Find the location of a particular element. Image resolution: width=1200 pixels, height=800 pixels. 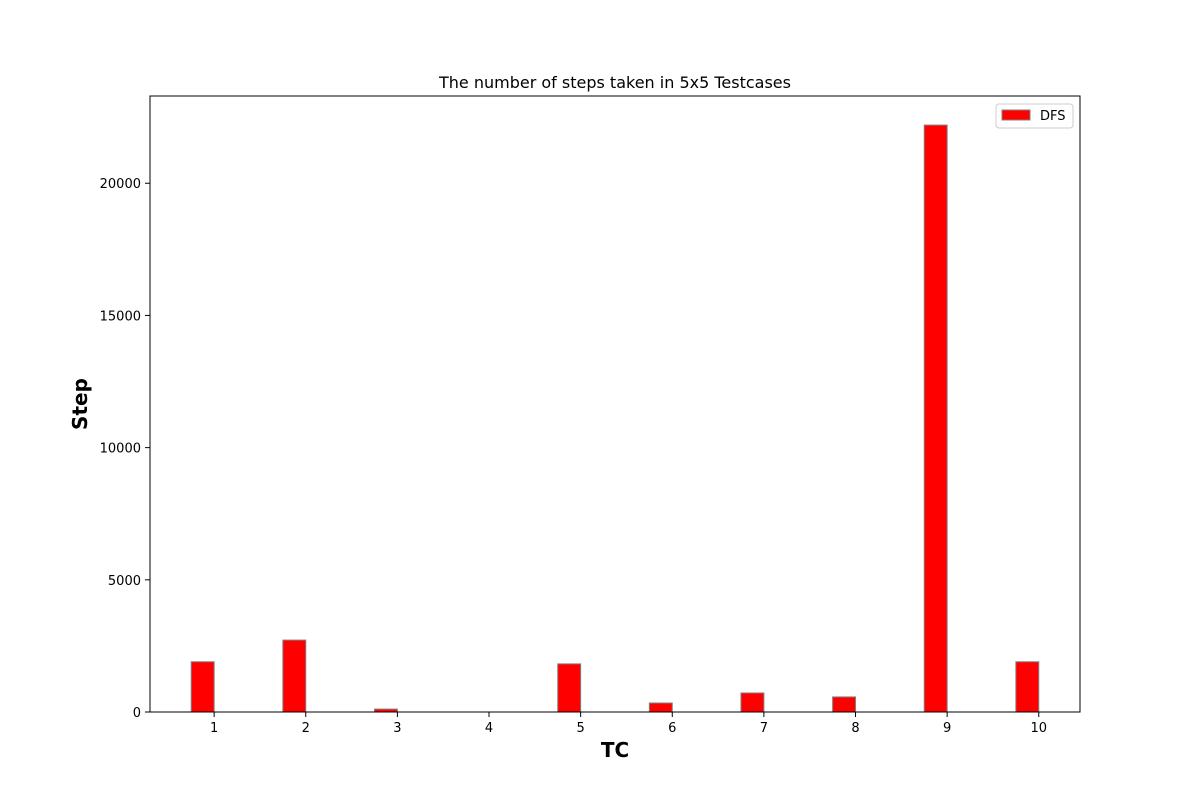

y-tick-label: 5000 is located at coordinates (124, 581).